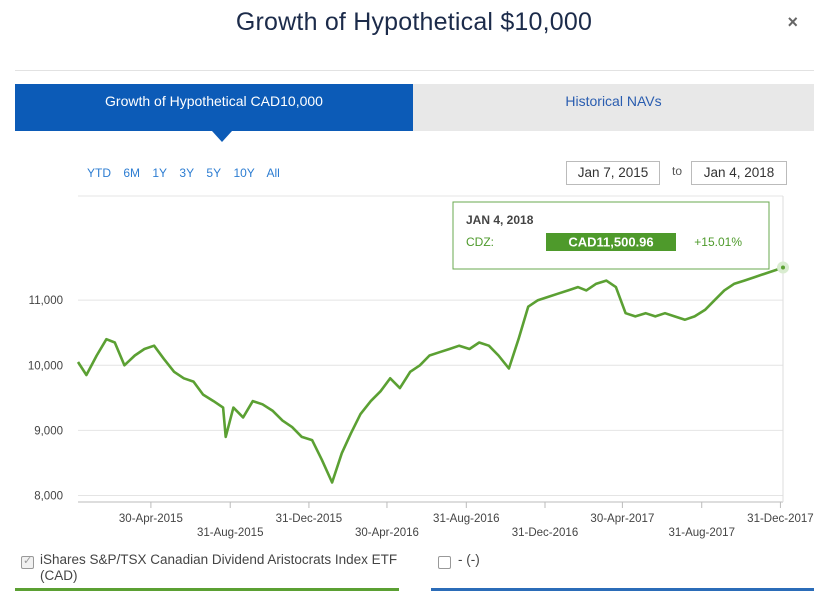 The image size is (828, 609). What do you see at coordinates (414, 70) in the screenshot?
I see `title-divider` at bounding box center [414, 70].